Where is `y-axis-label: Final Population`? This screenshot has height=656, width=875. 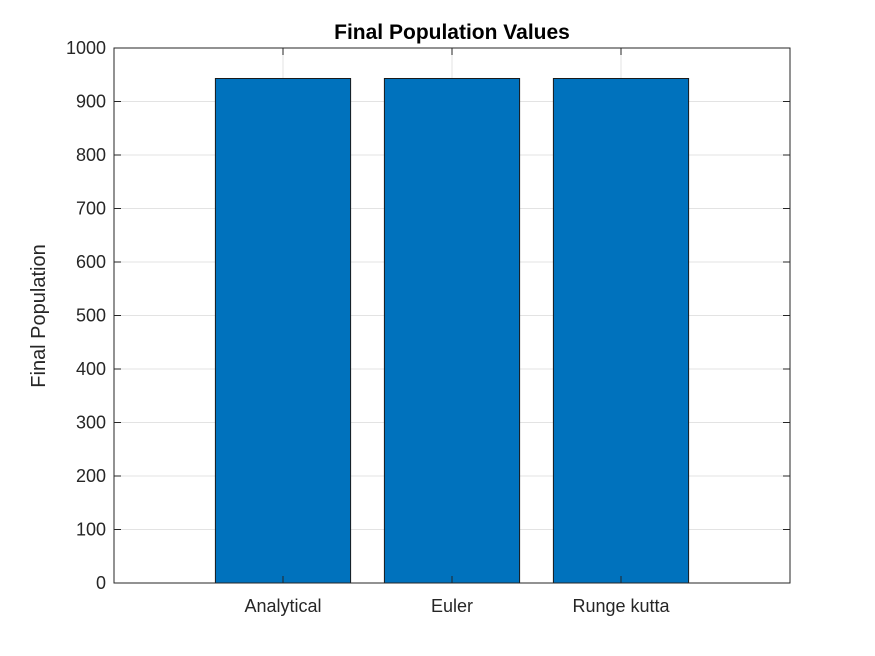
y-axis-label: Final Population is located at coordinates (39, 315).